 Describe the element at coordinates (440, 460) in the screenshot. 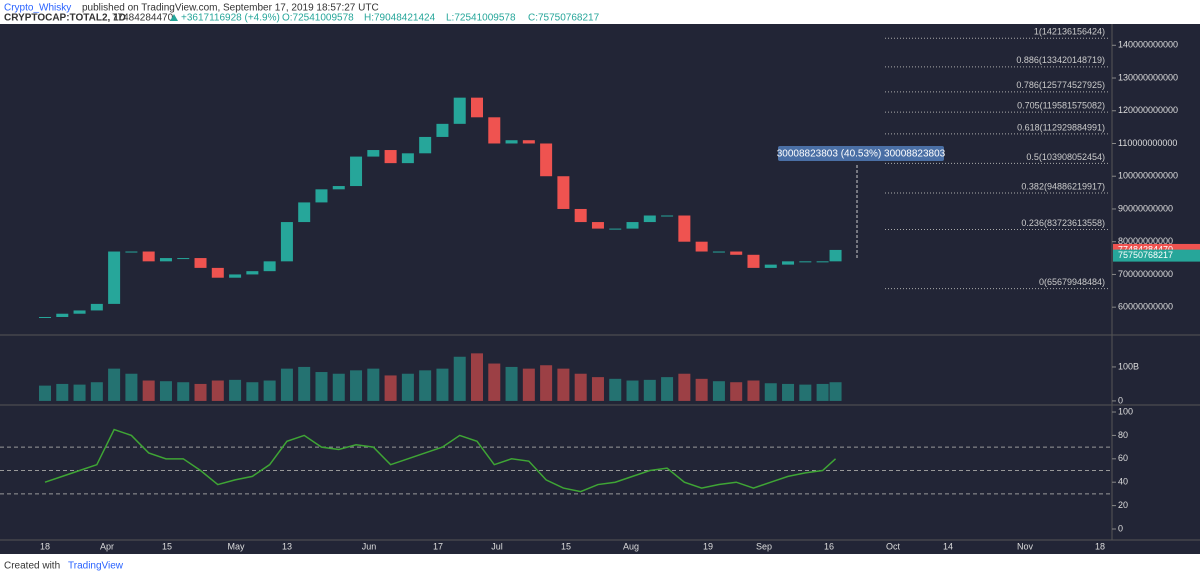

I see `oscillator-line` at that location.